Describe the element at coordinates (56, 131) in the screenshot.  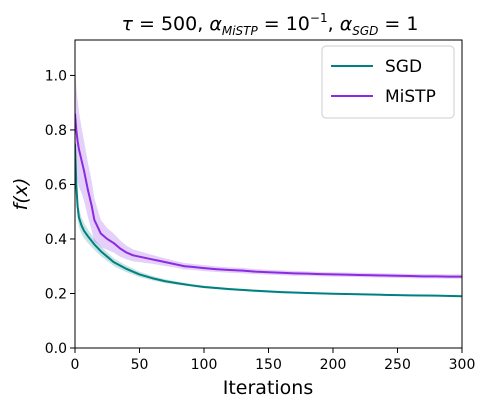
I see `y-tick-label: 0.8` at that location.